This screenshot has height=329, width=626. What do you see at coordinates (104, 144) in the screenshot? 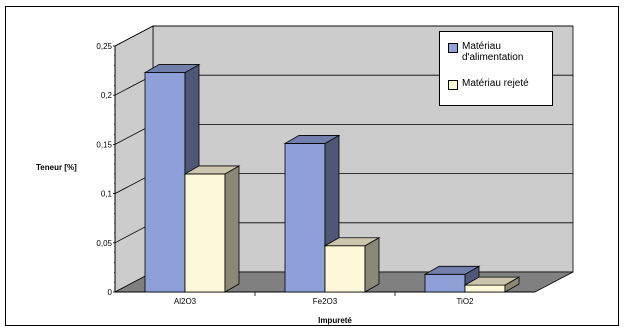
I see `y-tick-label: 0,15` at bounding box center [104, 144].